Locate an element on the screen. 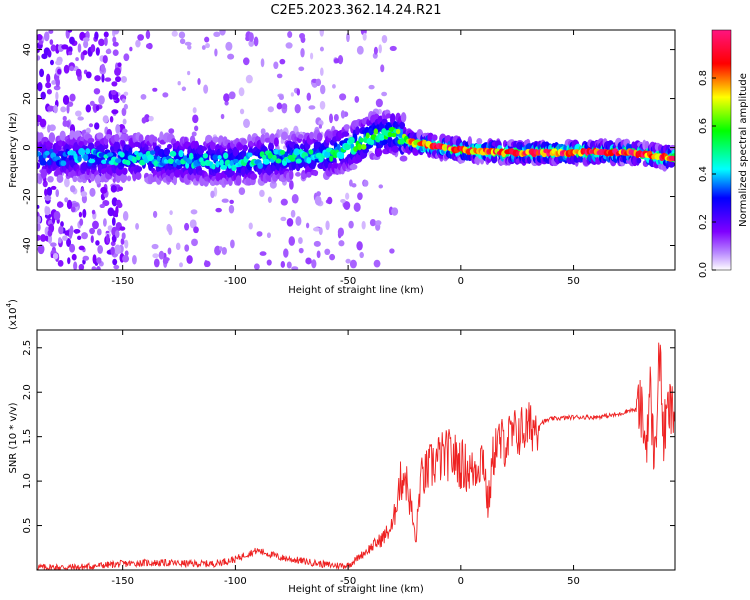 The width and height of the screenshot is (750, 600). spectrogram-x-tick-label: 0 is located at coordinates (461, 281).